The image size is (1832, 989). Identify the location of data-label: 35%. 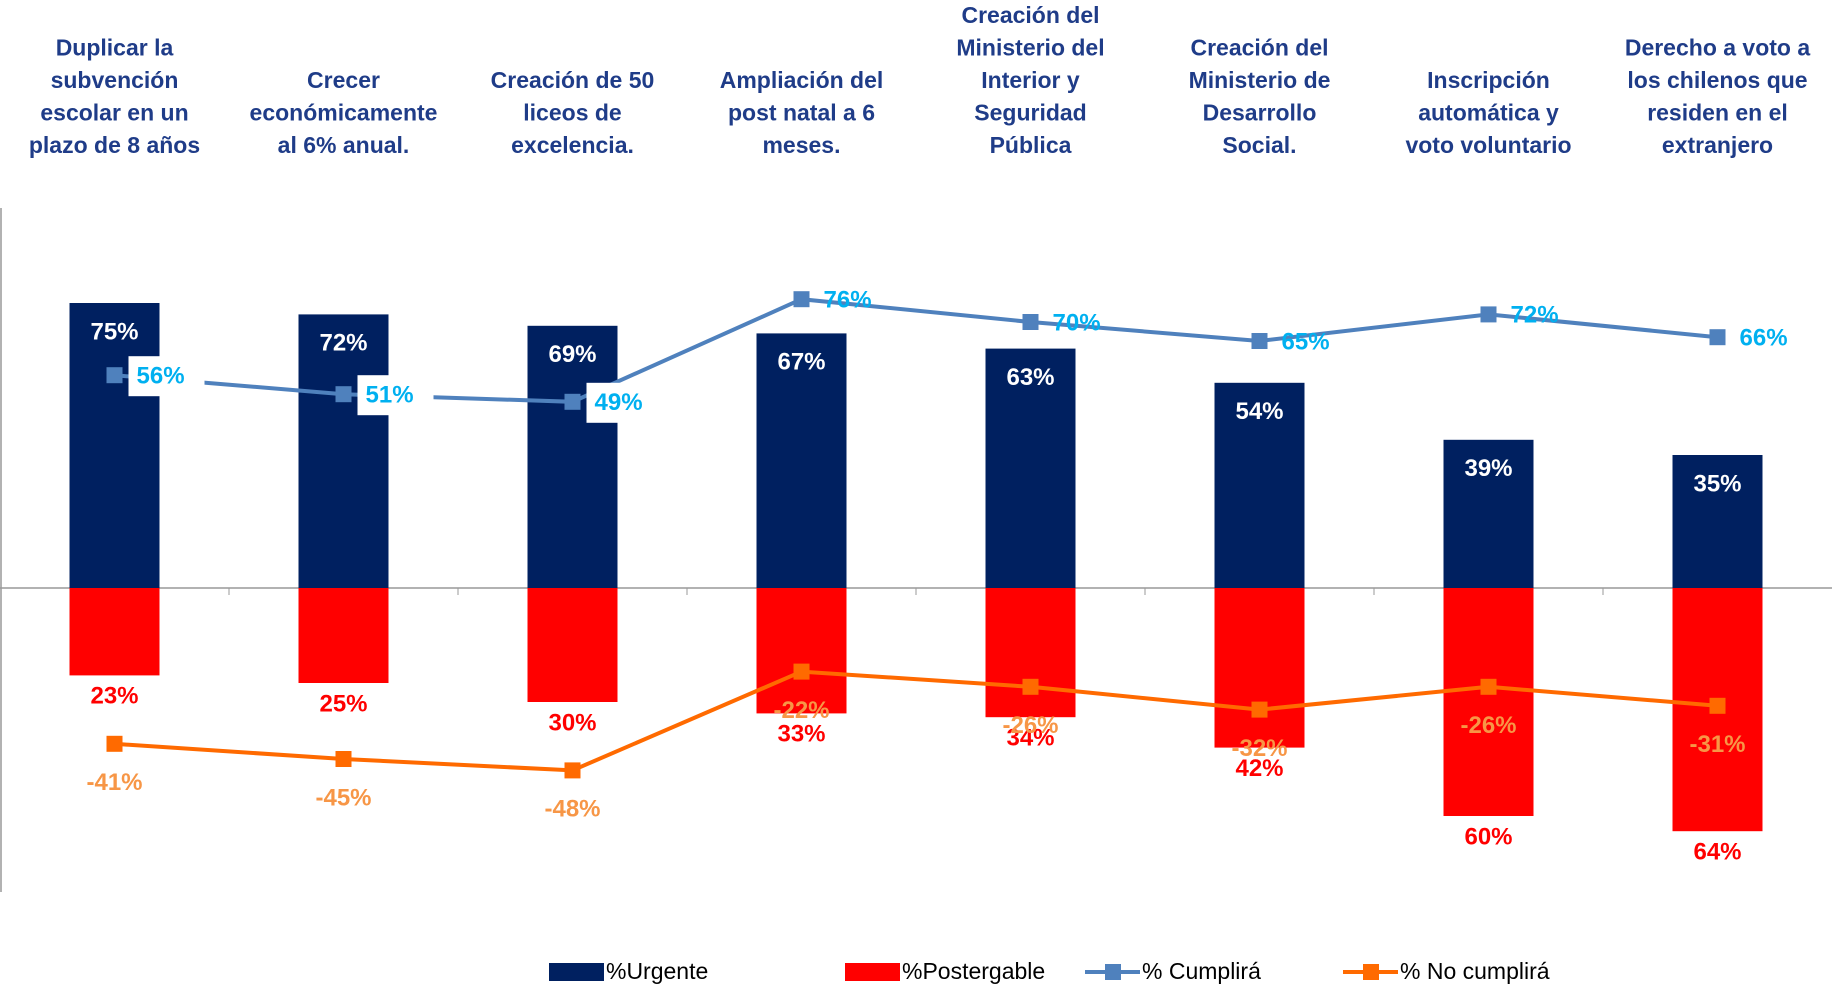
(1717, 483).